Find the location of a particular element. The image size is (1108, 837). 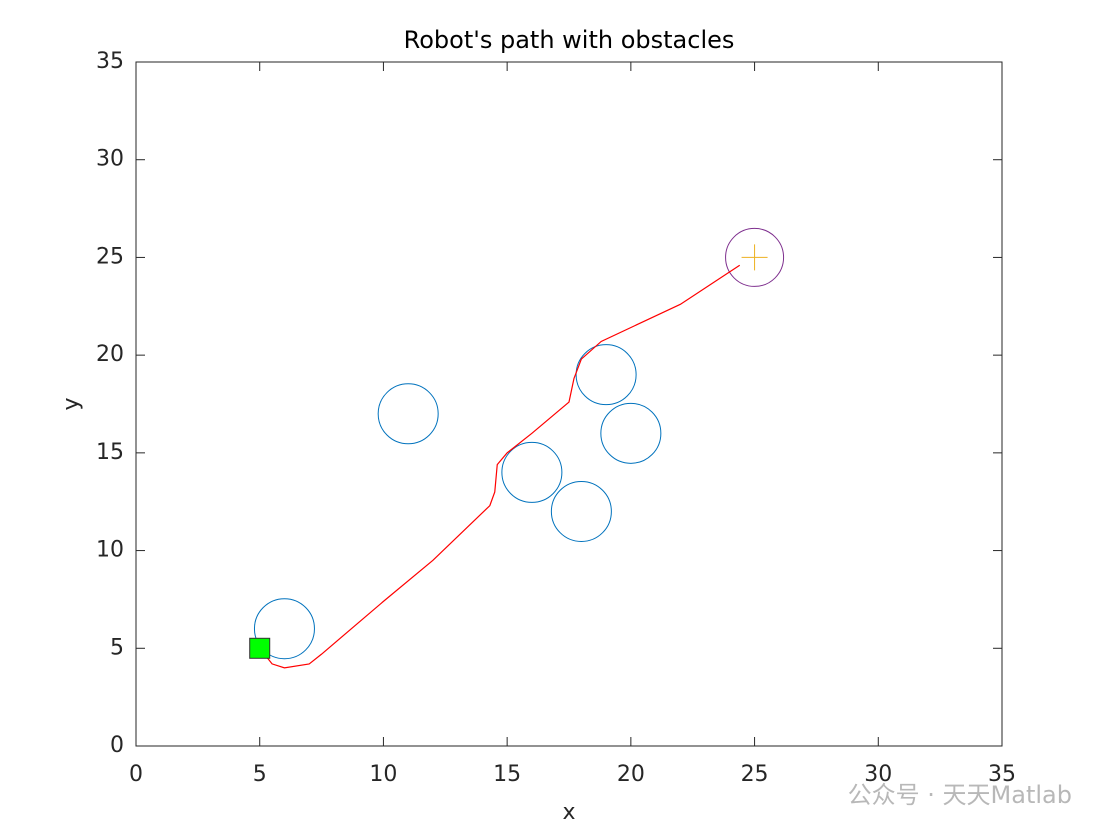

watermark: 公众号 · 天天Matlab is located at coordinates (960, 795).